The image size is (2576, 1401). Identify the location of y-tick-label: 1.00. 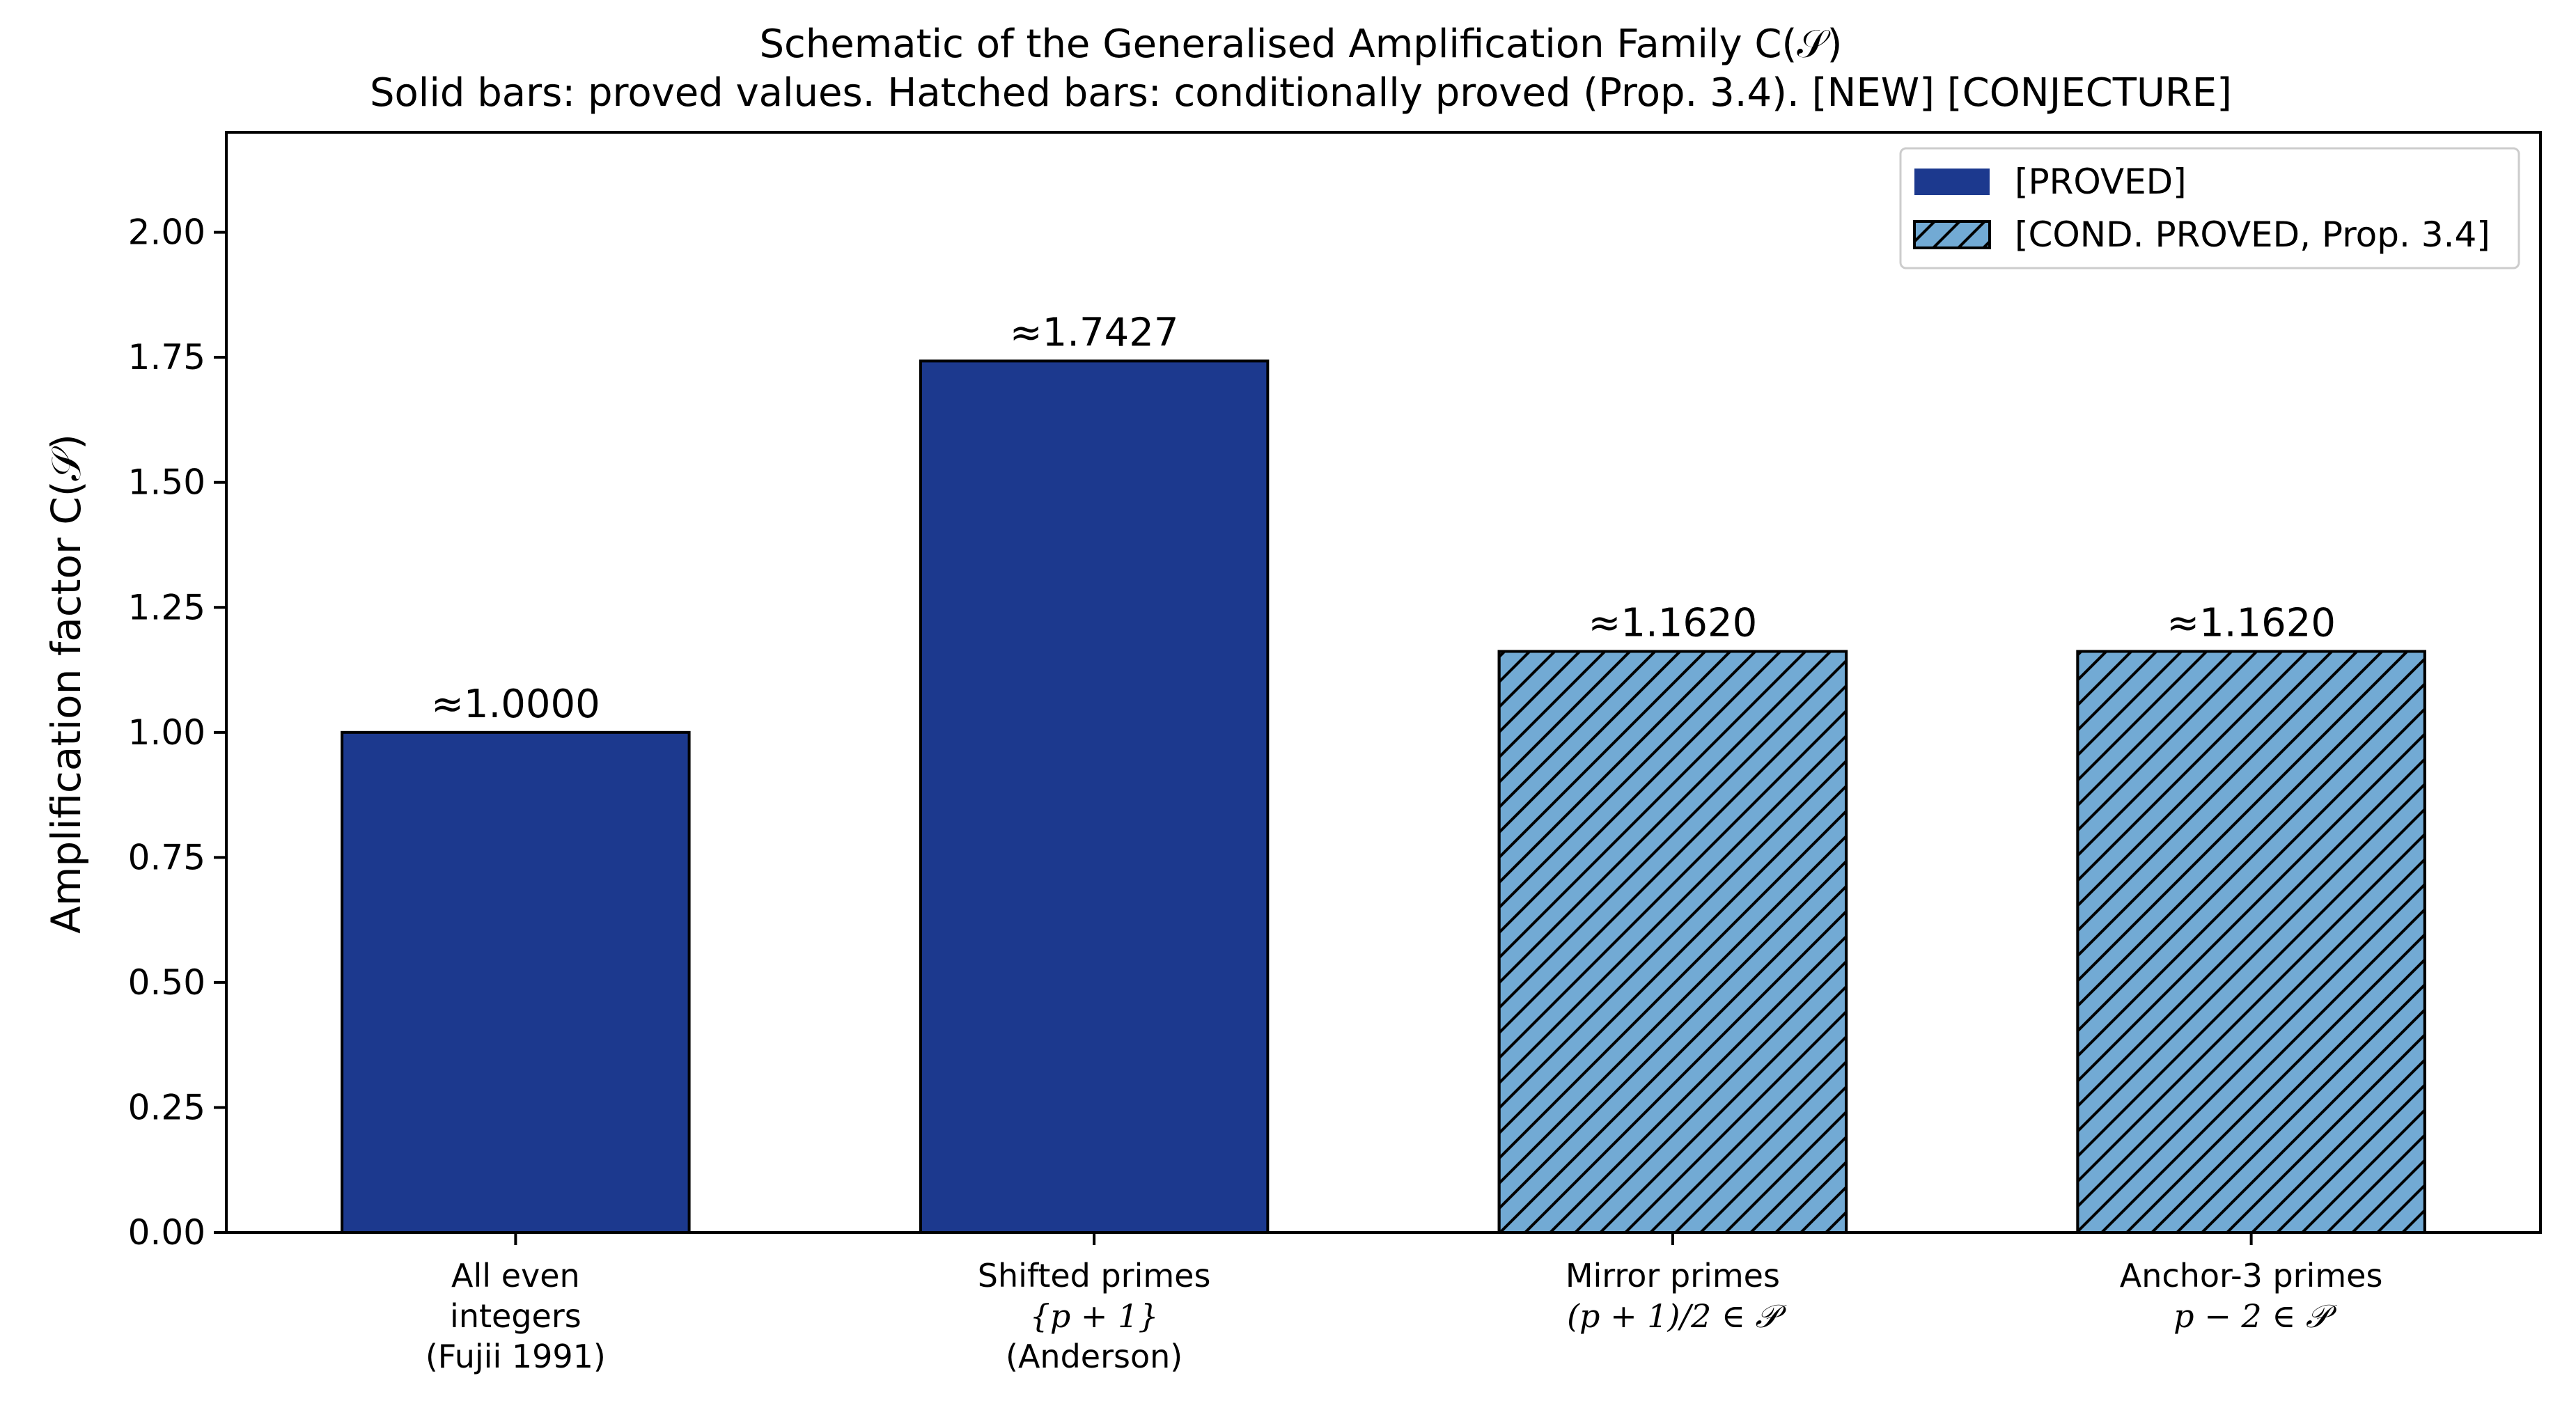
(166, 732).